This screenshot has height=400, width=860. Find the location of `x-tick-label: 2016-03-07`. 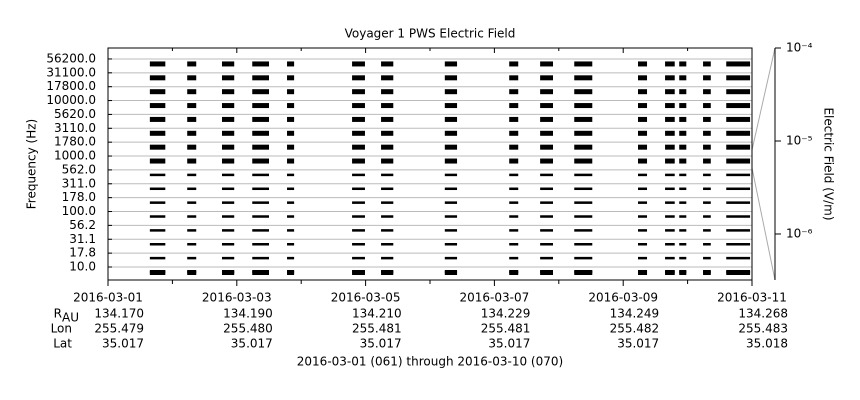

x-tick-label: 2016-03-07 is located at coordinates (495, 298).